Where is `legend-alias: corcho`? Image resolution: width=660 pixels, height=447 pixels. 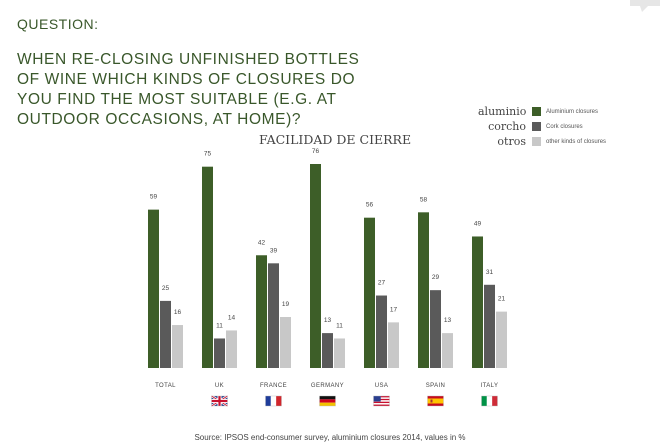 legend-alias: corcho is located at coordinates (507, 126).